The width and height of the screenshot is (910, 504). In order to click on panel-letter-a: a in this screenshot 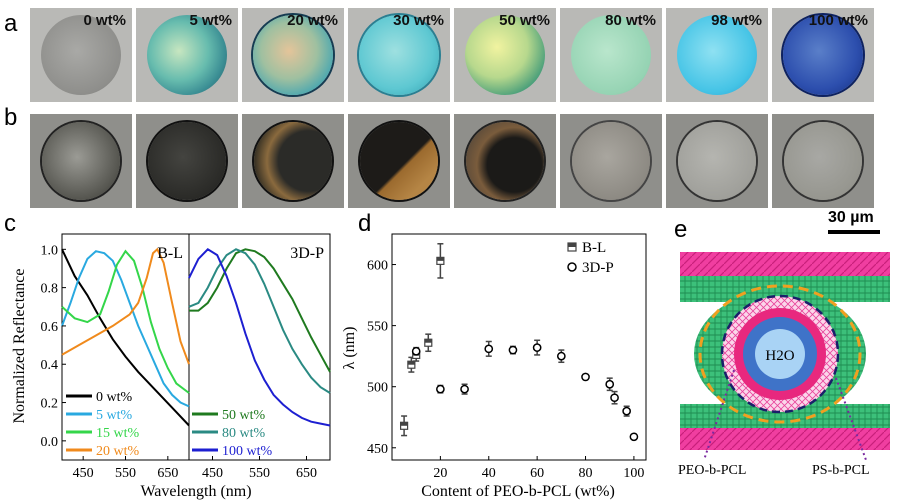, I will do `click(11, 23)`.